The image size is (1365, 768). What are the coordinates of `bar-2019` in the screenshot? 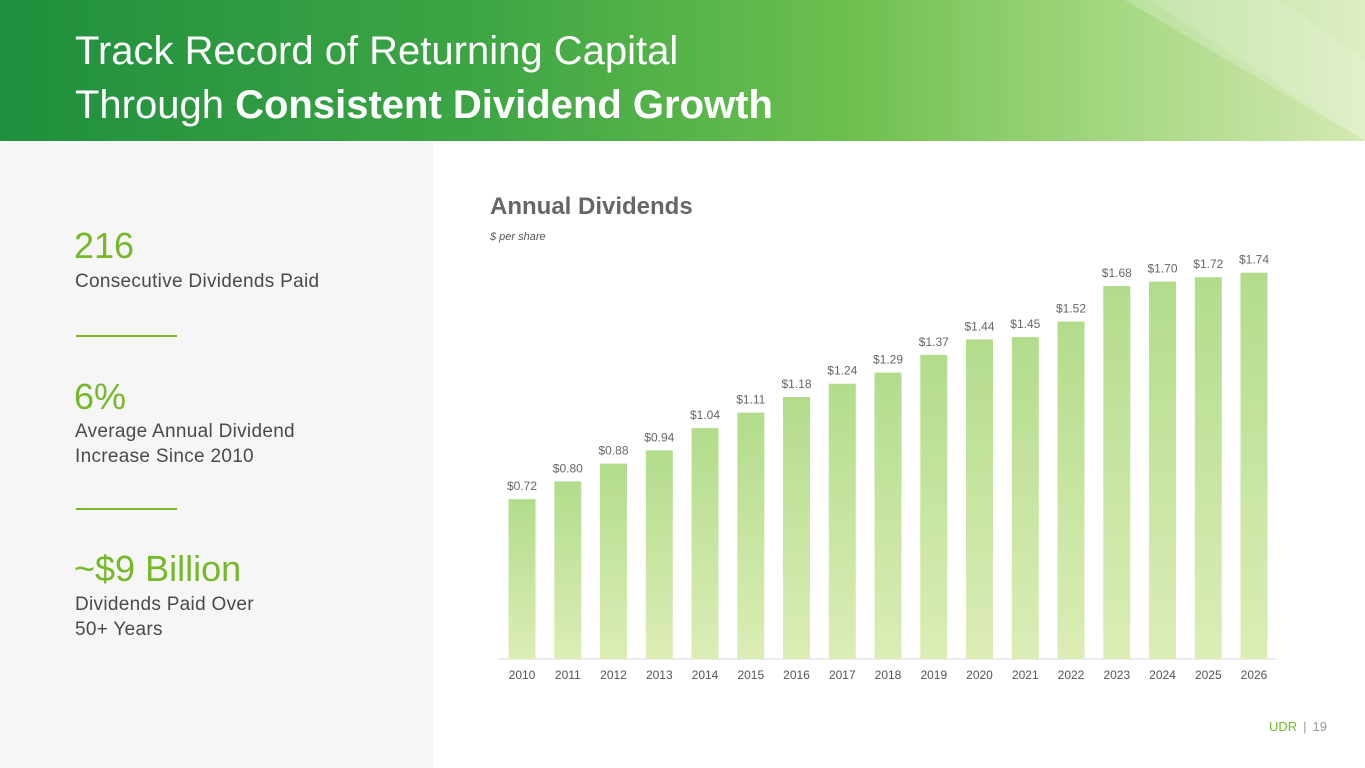 It's located at (934, 506).